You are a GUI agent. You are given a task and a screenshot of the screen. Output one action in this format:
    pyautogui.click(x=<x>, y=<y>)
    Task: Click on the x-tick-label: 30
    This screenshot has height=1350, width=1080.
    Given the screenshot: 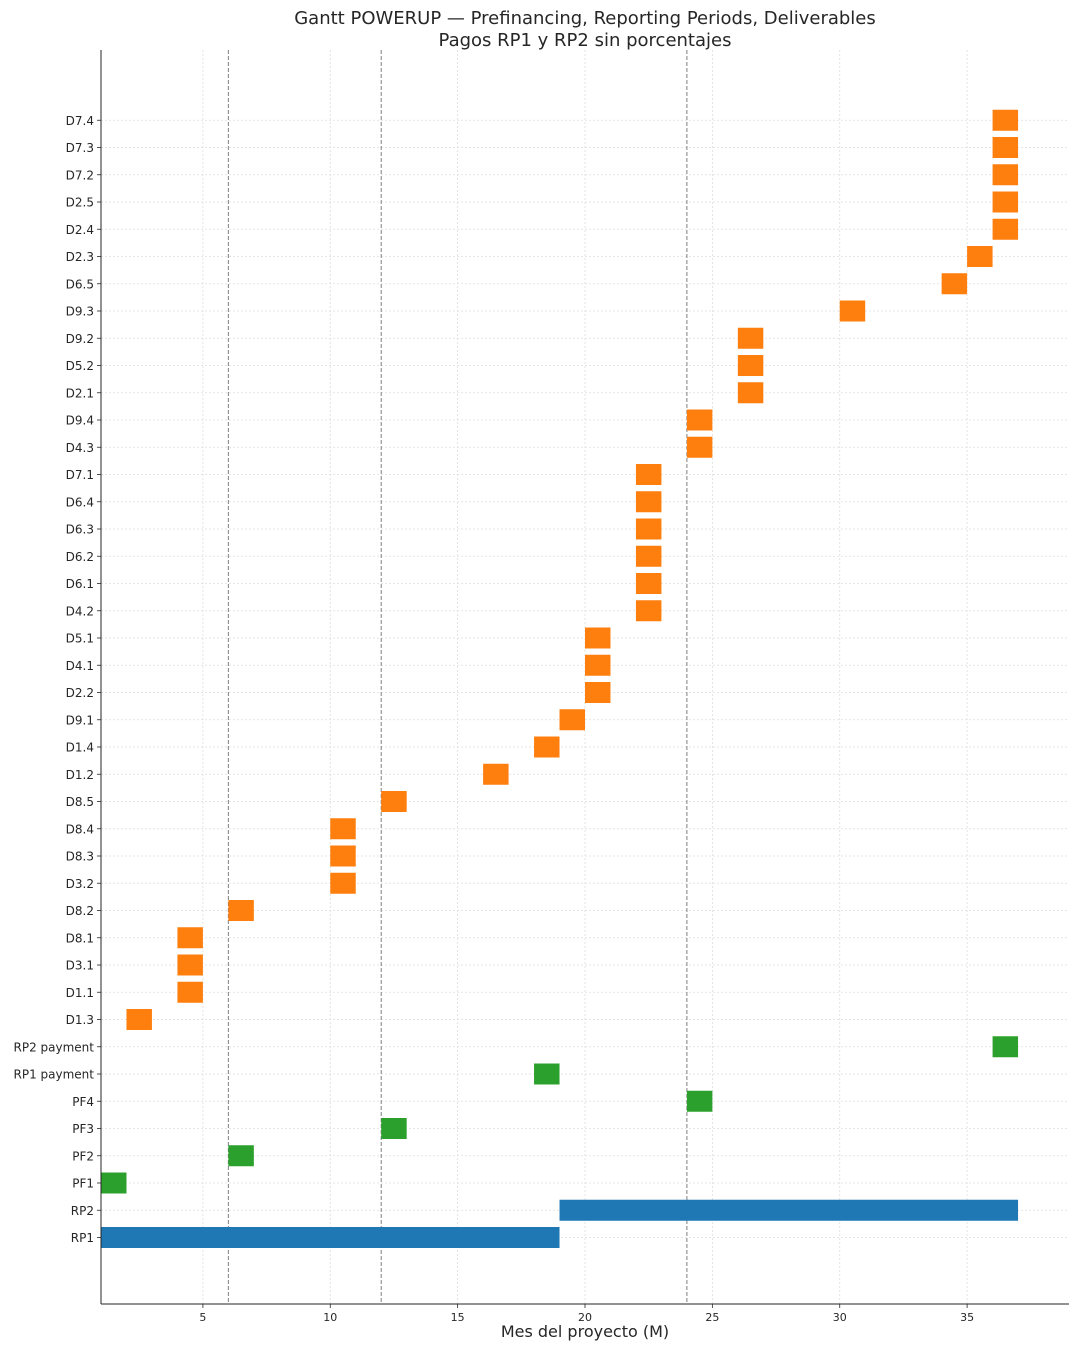 What is the action you would take?
    pyautogui.click(x=840, y=1317)
    